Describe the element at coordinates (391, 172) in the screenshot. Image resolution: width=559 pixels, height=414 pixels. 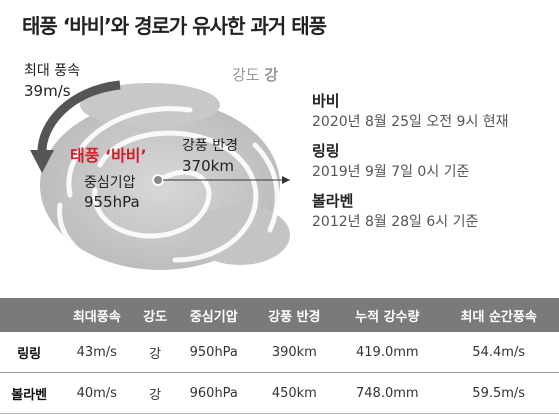
I see `info-time: 2019년 9월 7일 0시 기준` at that location.